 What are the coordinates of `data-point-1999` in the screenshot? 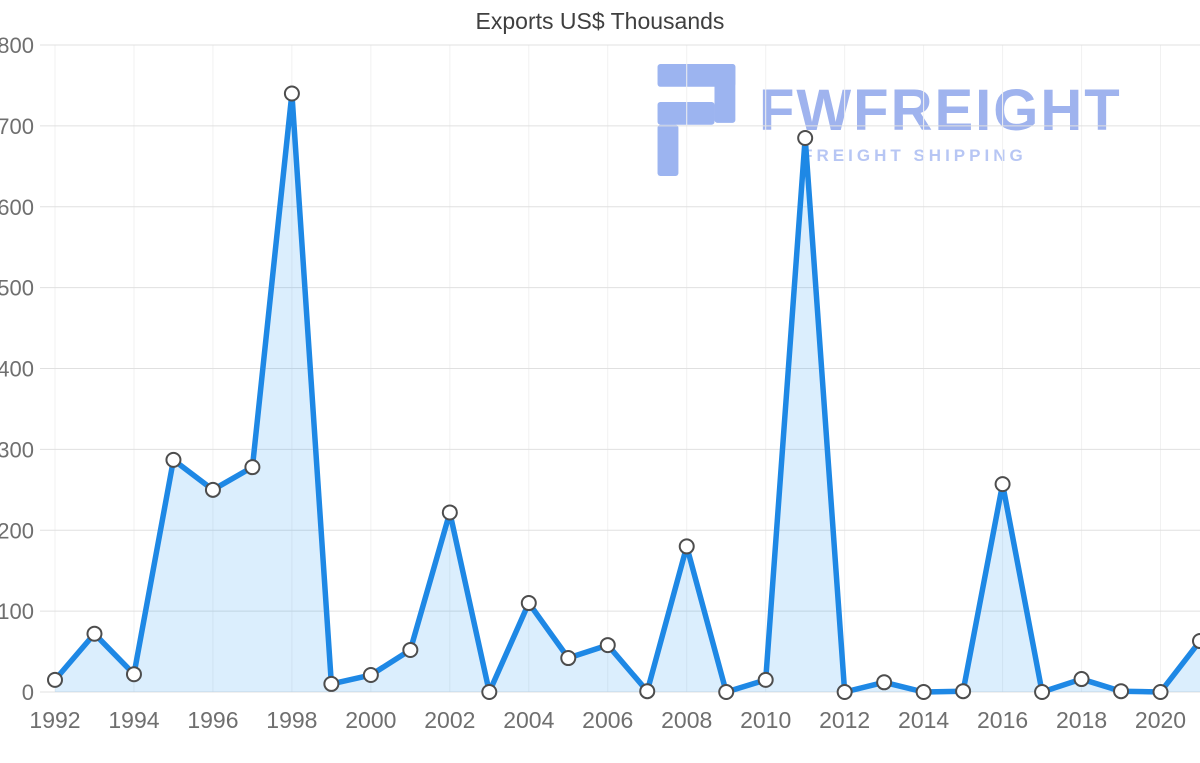 It's located at (331, 683).